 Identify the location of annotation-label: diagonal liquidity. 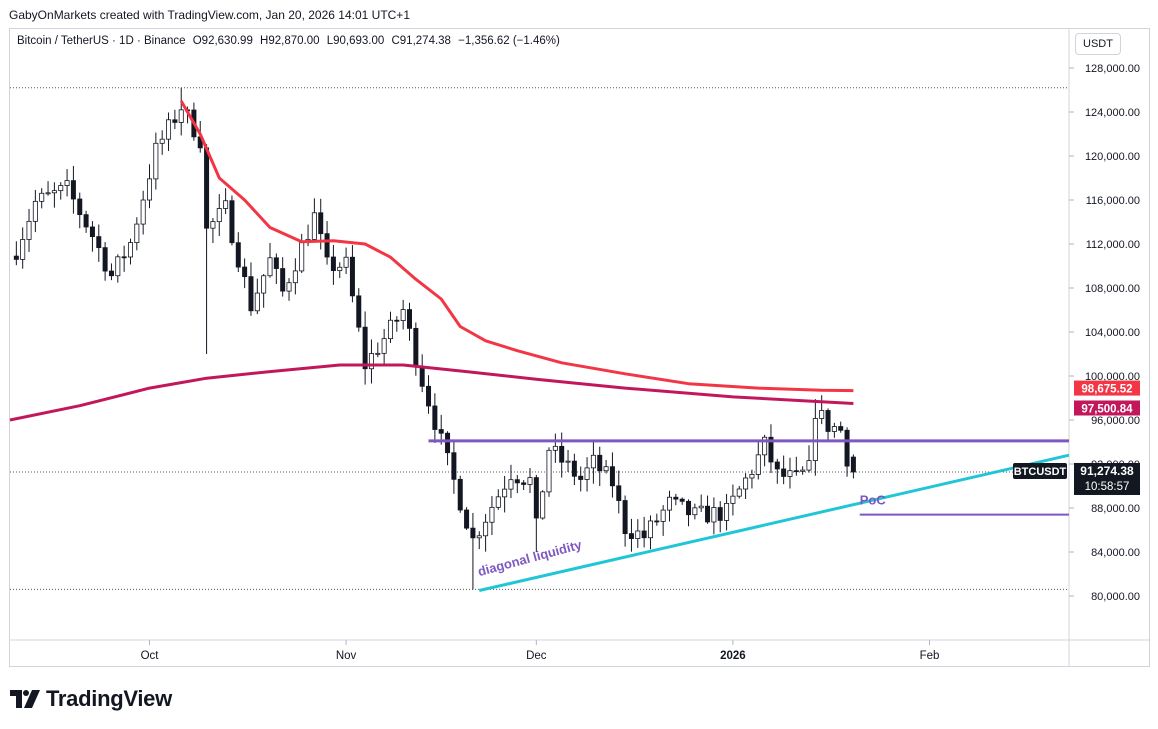
(530, 558).